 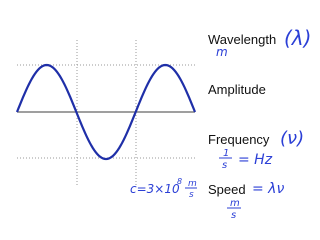 I want to click on wavelength-unit: m, so click(x=222, y=52).